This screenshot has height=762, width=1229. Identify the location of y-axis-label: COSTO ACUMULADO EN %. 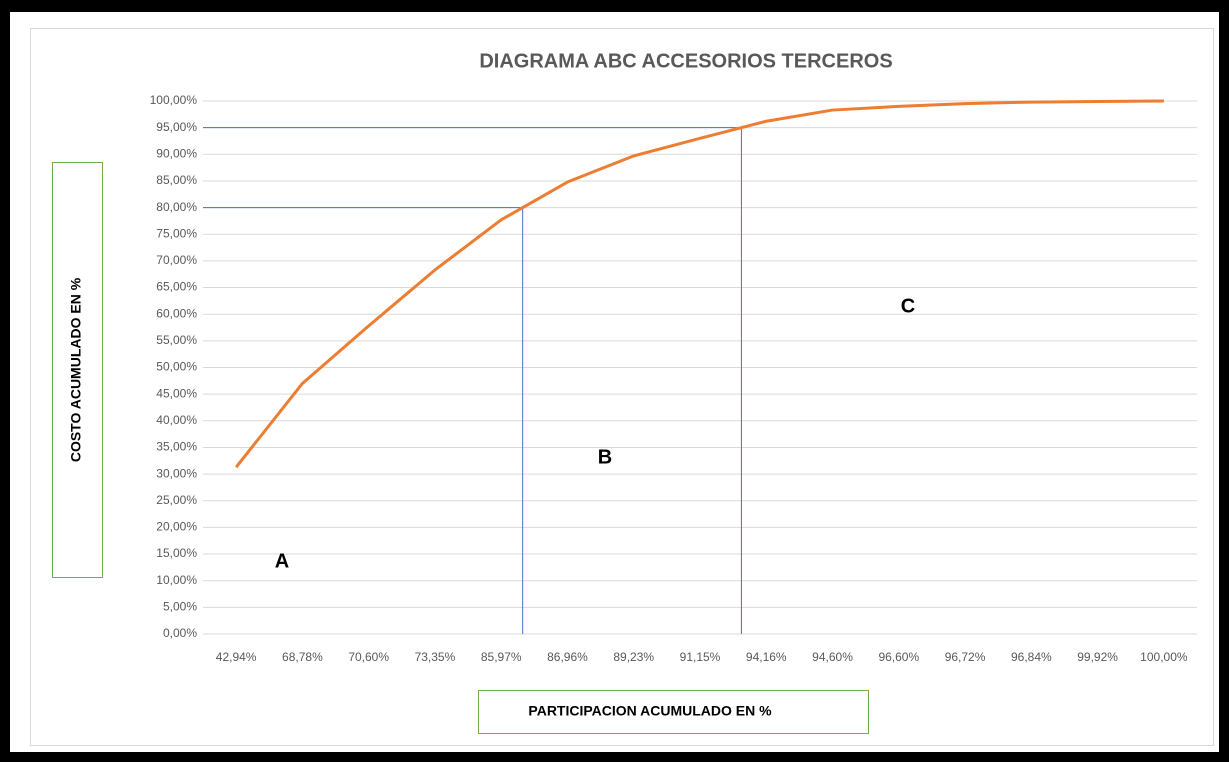
(76, 369).